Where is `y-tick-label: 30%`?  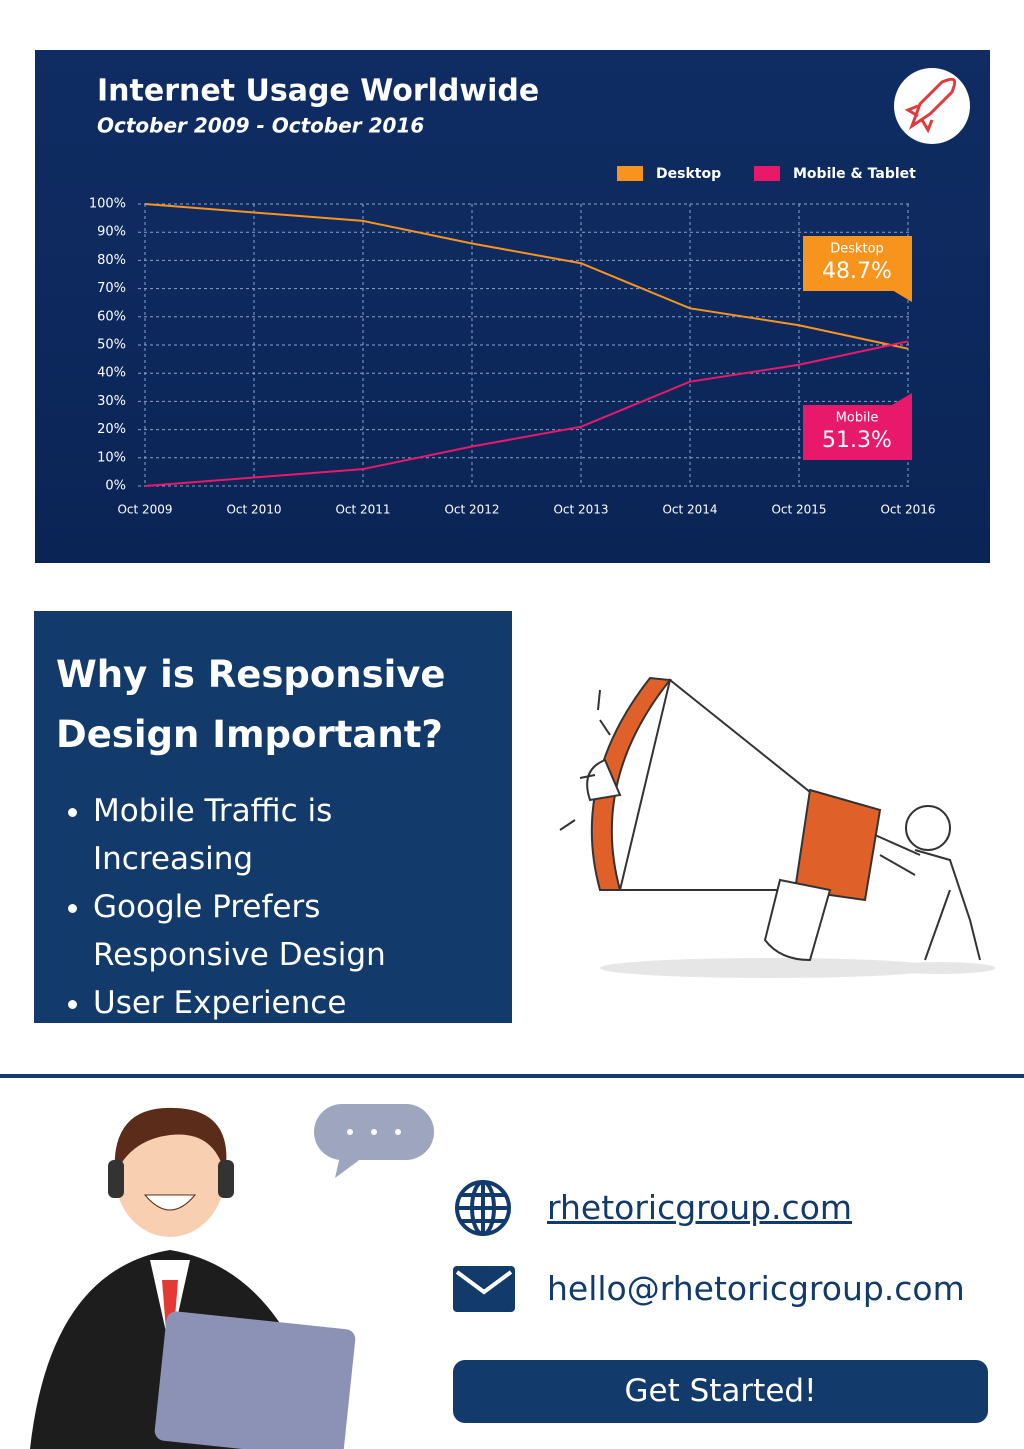
y-tick-label: 30% is located at coordinates (111, 401).